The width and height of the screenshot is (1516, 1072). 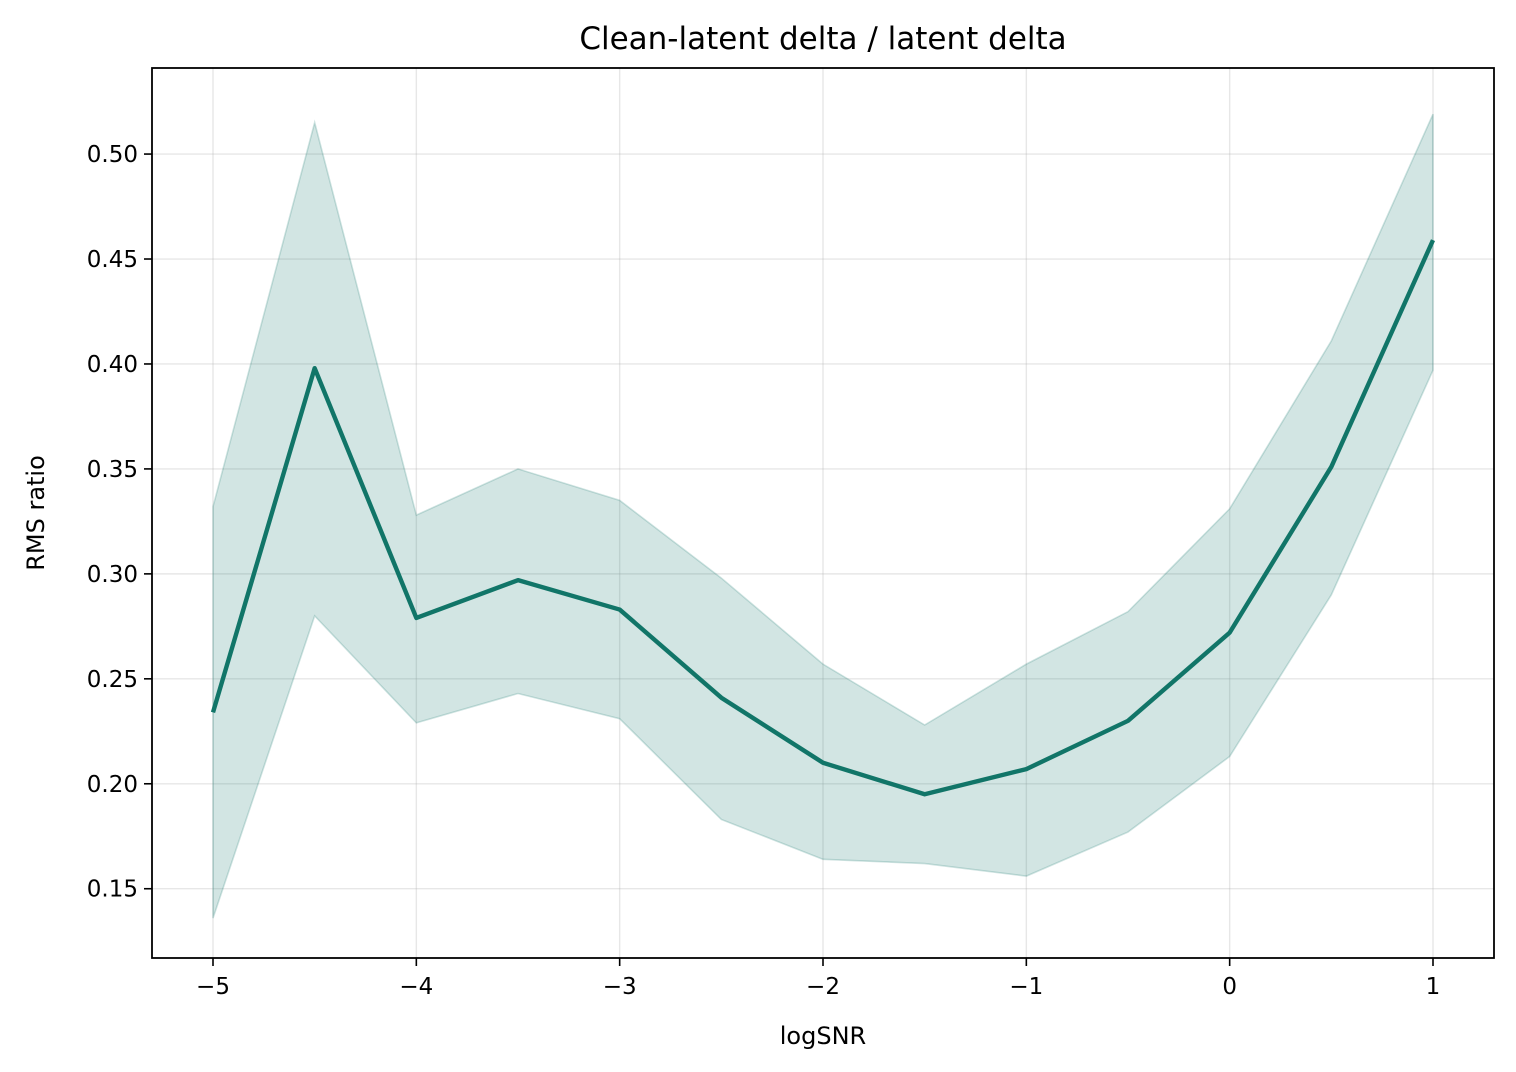 What do you see at coordinates (112, 890) in the screenshot?
I see `y-tick-label: 0.15` at bounding box center [112, 890].